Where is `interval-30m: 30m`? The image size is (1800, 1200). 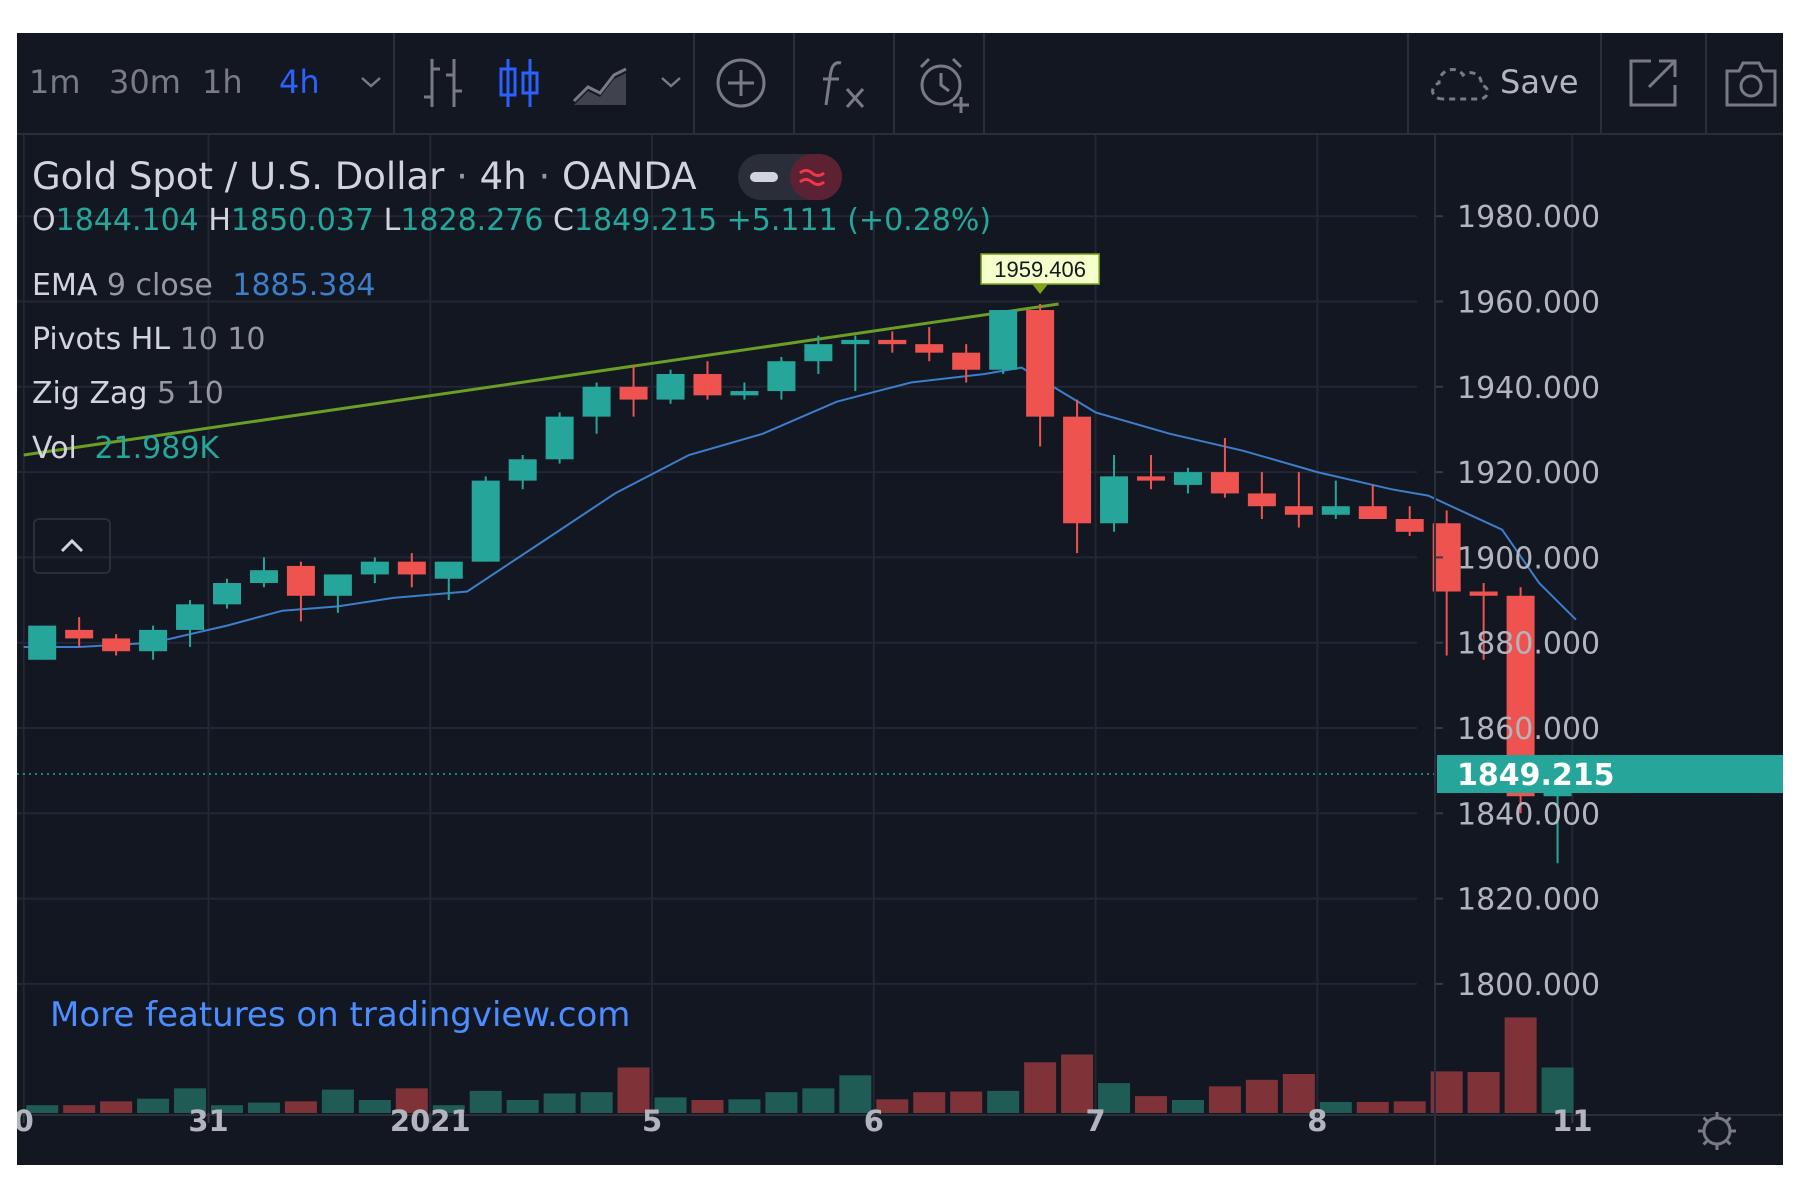
interval-30m: 30m is located at coordinates (145, 82).